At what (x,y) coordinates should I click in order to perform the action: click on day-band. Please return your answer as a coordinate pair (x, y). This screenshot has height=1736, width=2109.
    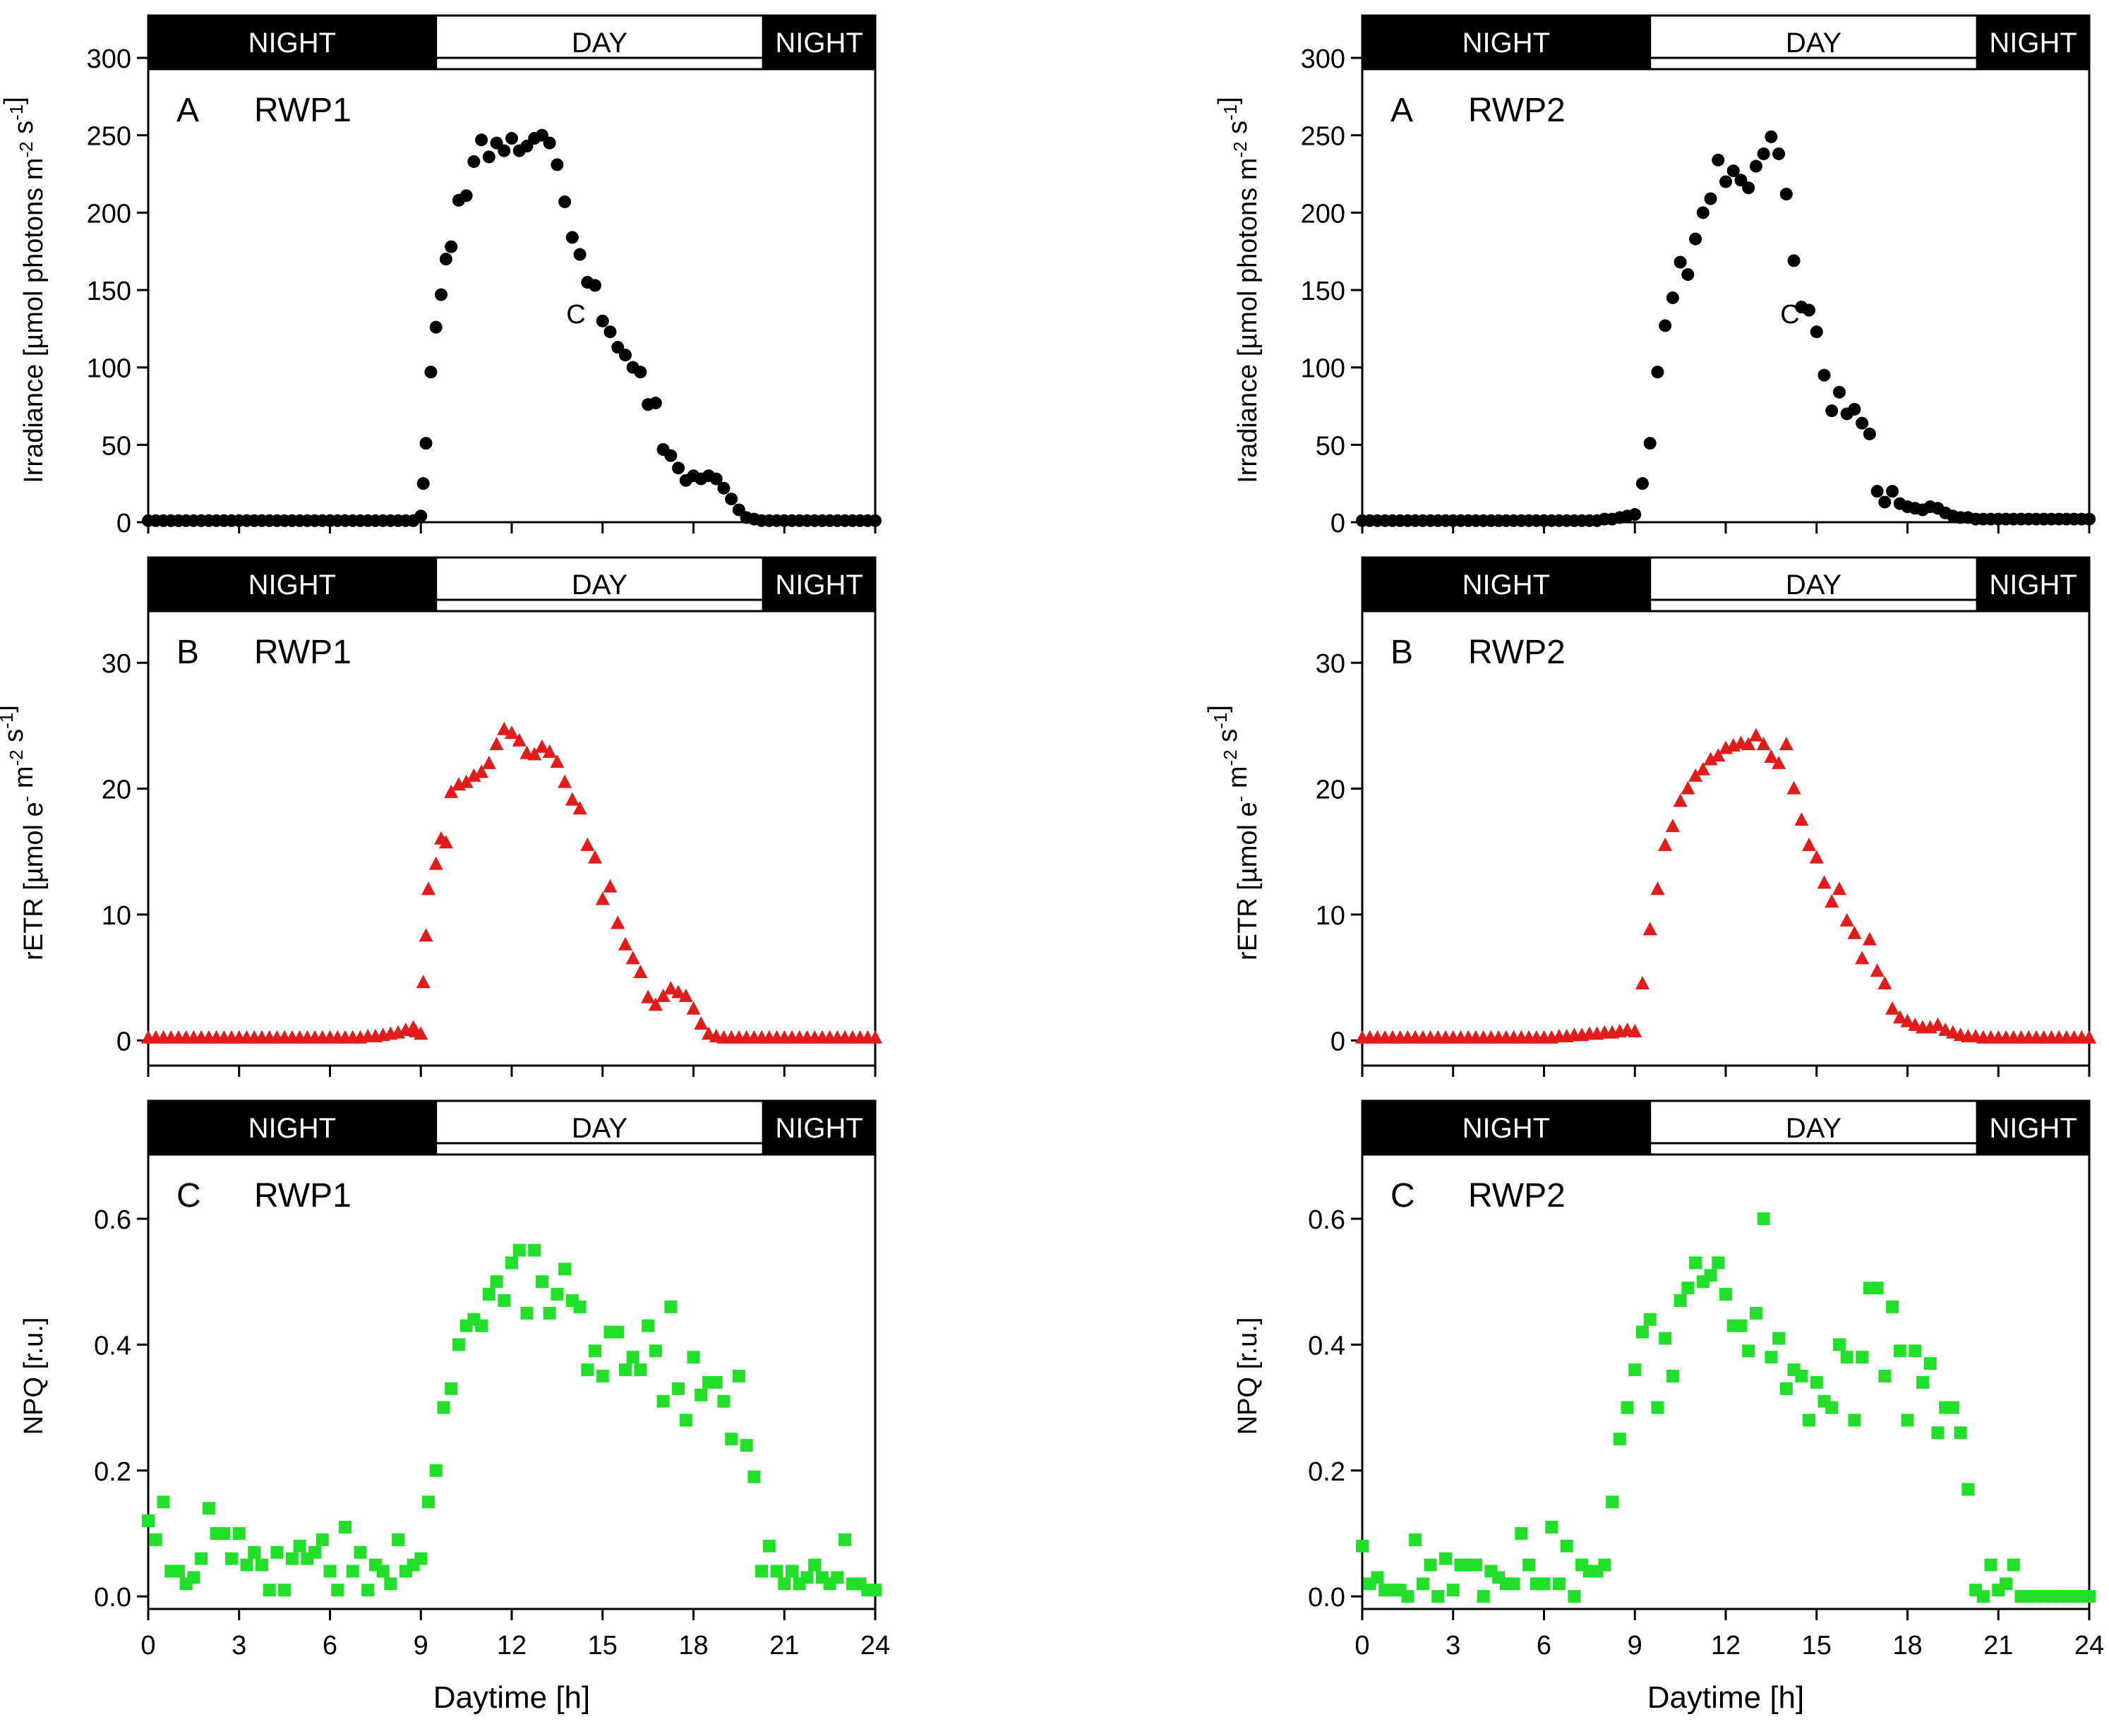
    Looking at the image, I should click on (599, 1127).